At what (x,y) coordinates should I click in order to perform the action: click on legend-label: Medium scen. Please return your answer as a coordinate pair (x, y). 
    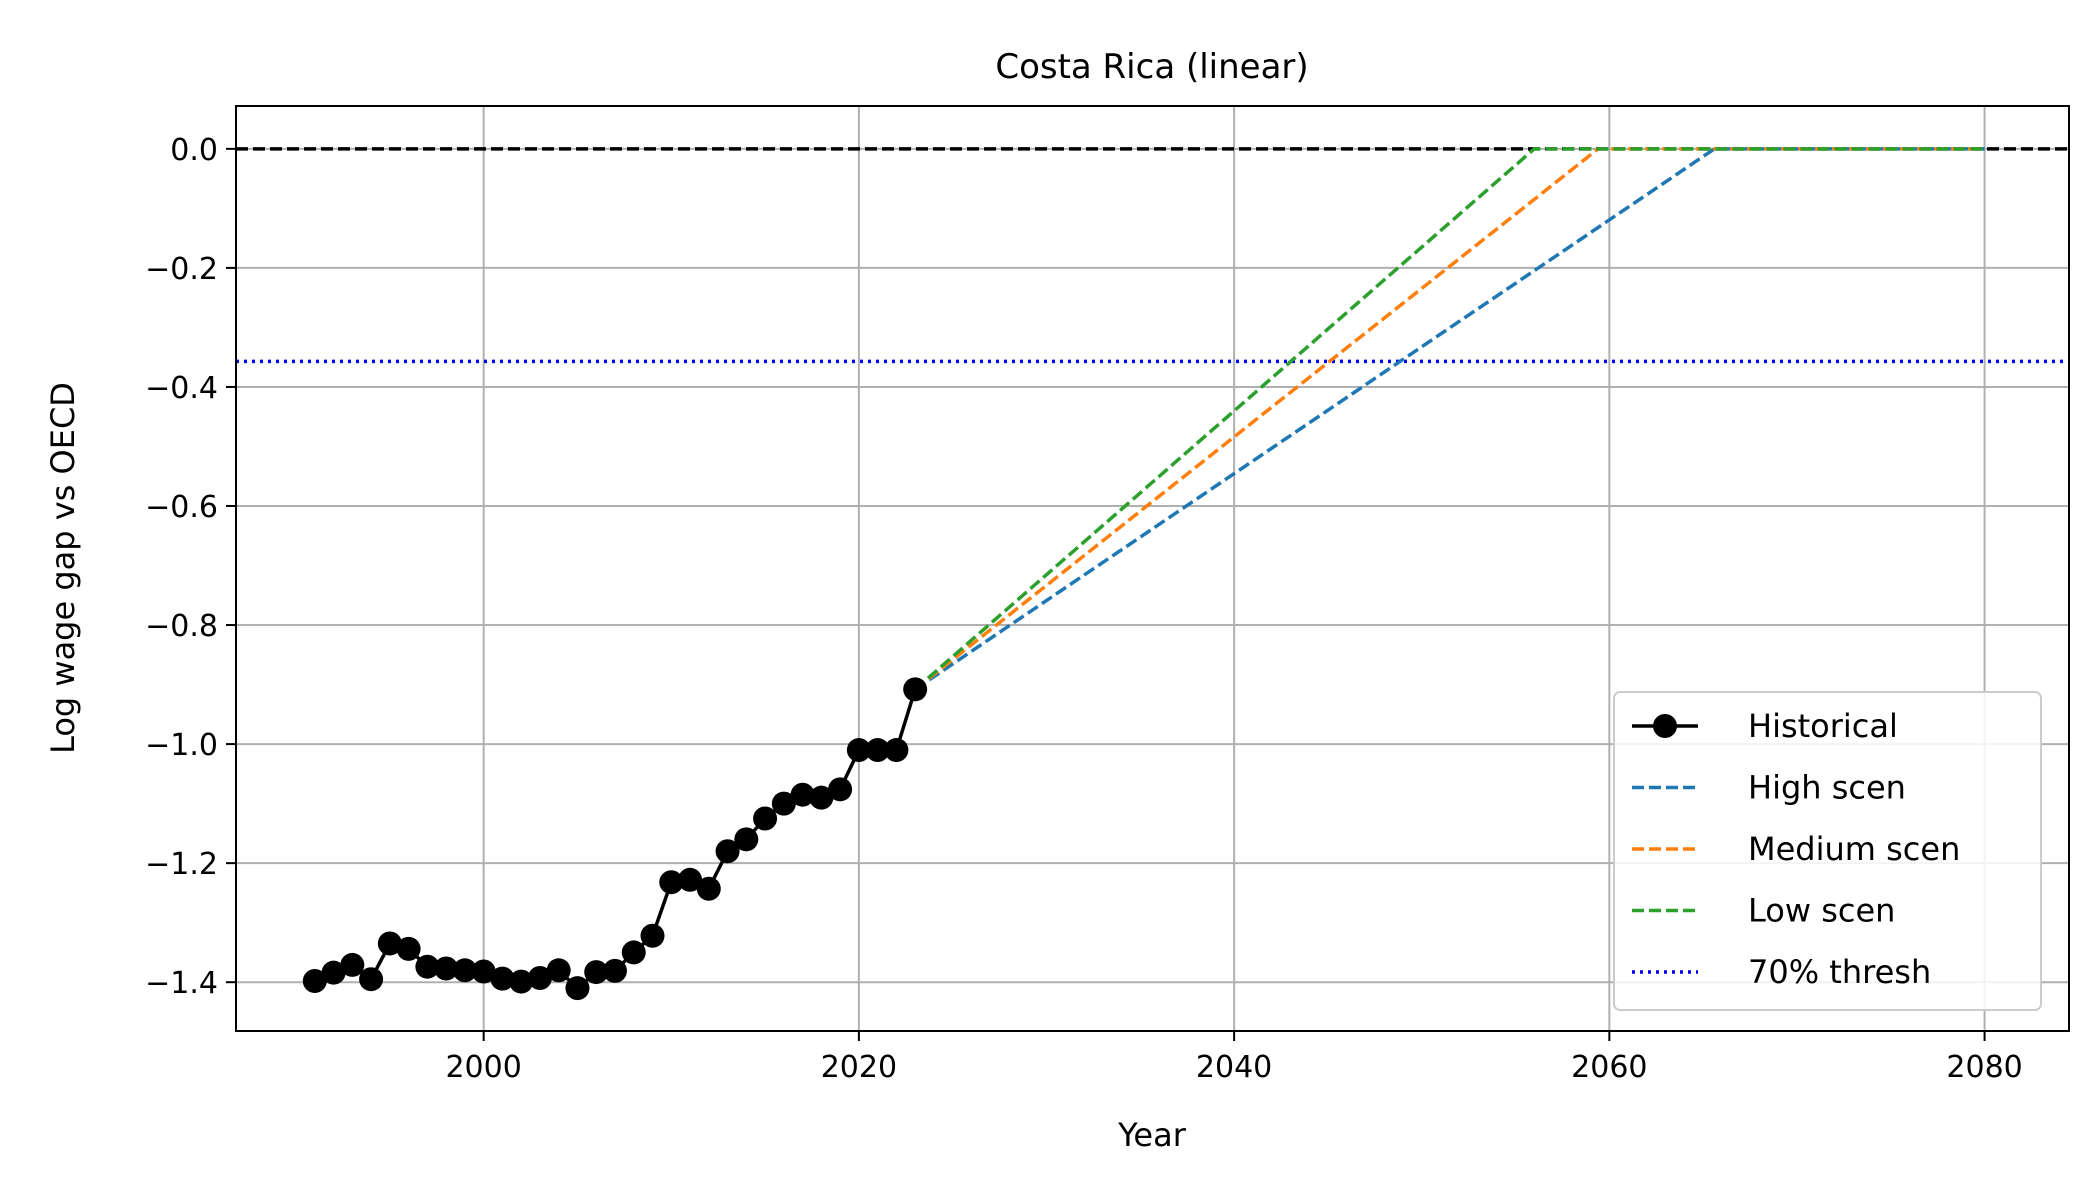
    Looking at the image, I should click on (1854, 849).